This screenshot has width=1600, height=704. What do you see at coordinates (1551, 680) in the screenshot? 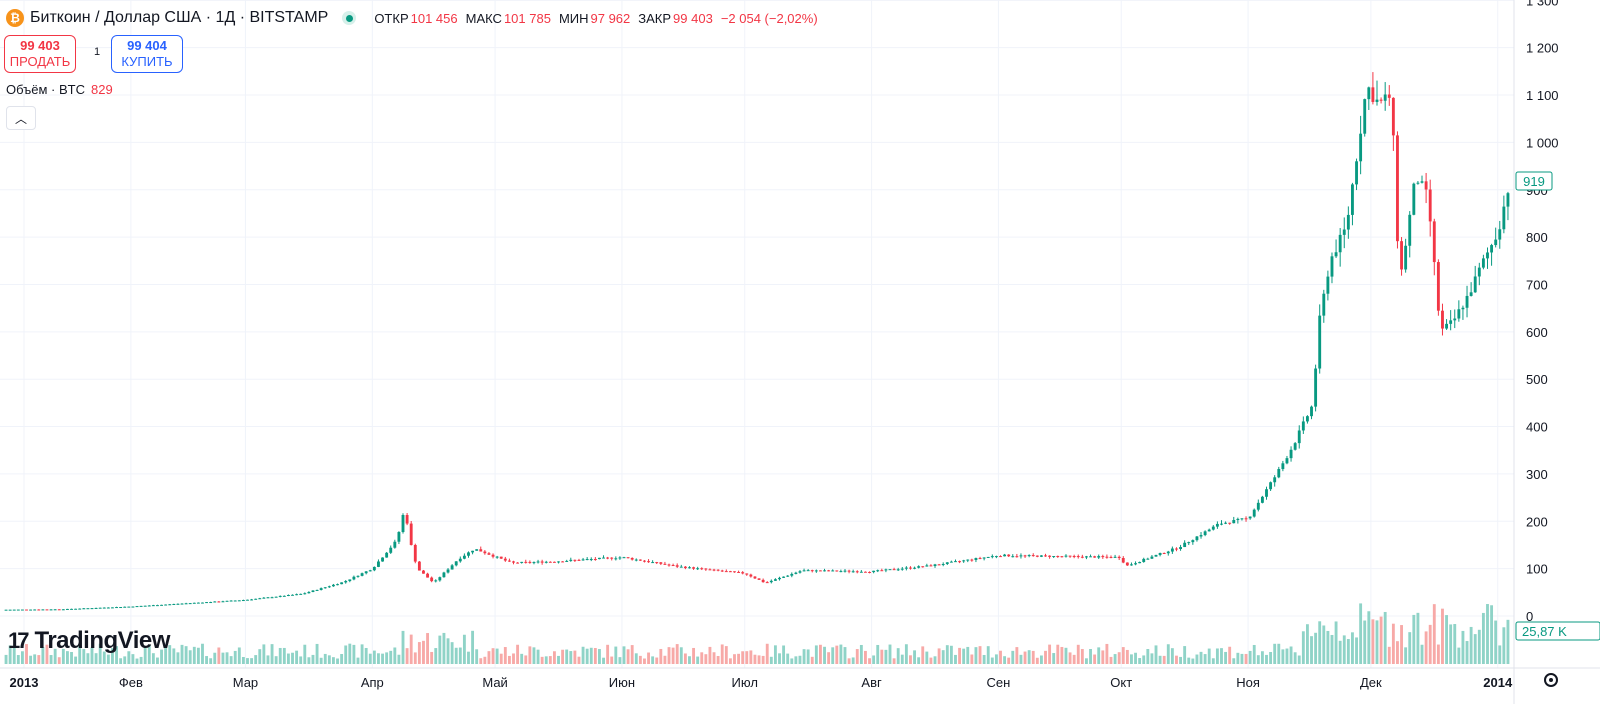
I see `chart-settings-icon` at bounding box center [1551, 680].